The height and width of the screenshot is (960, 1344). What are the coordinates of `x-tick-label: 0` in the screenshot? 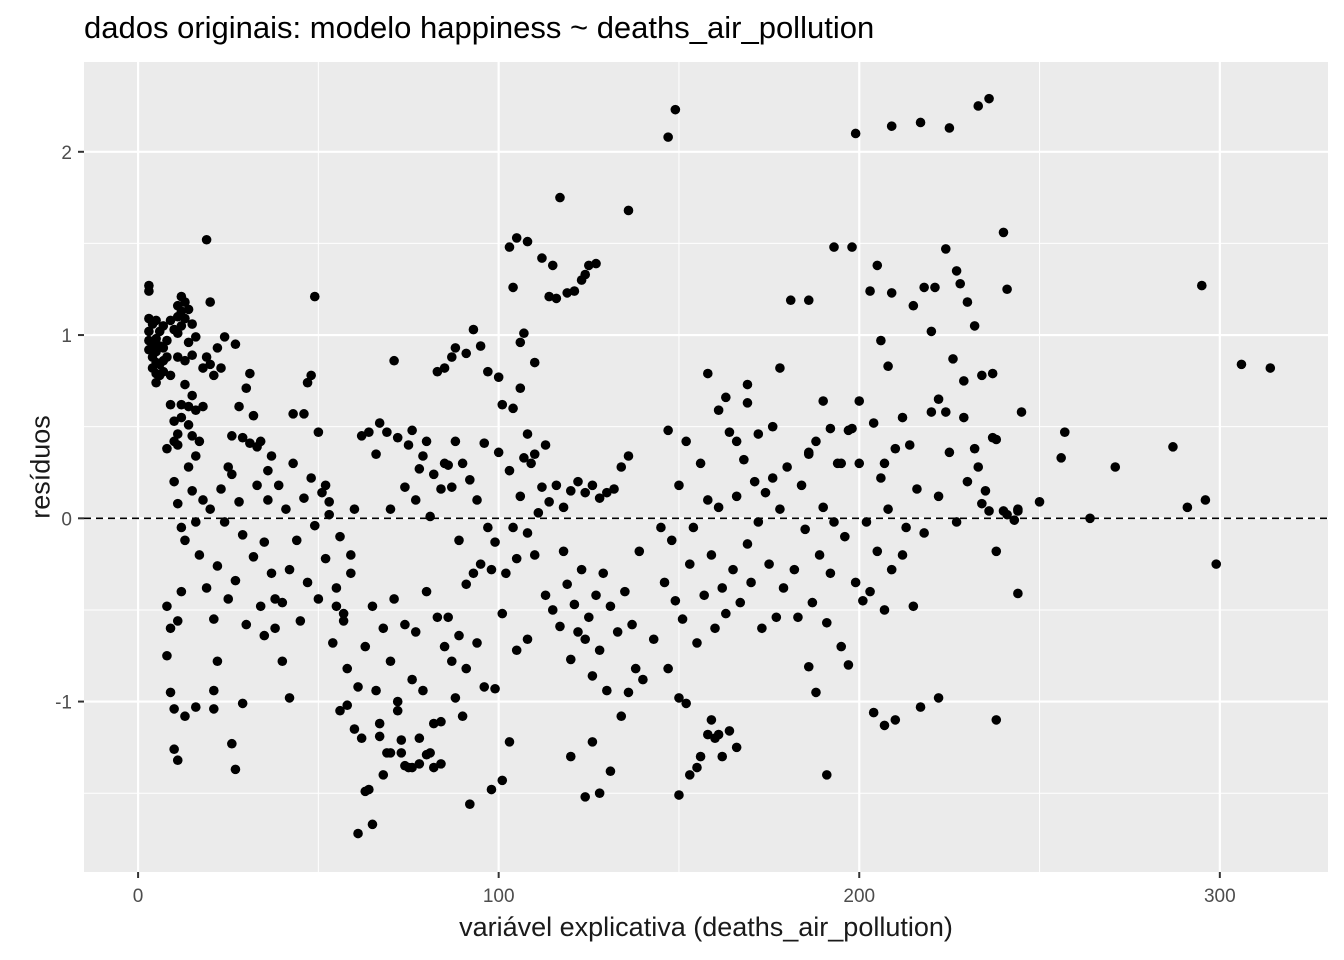 It's located at (138, 896).